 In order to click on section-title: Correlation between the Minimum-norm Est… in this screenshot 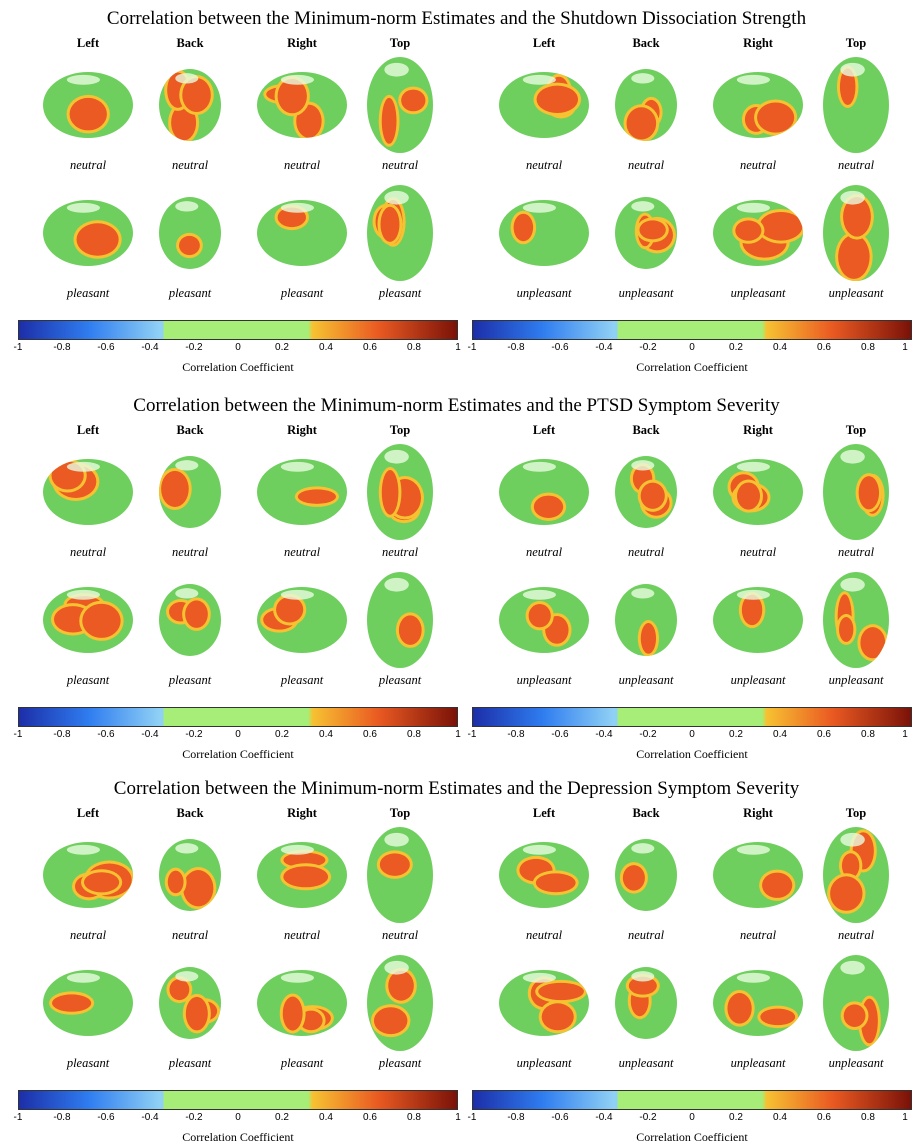, I will do `click(456, 788)`.